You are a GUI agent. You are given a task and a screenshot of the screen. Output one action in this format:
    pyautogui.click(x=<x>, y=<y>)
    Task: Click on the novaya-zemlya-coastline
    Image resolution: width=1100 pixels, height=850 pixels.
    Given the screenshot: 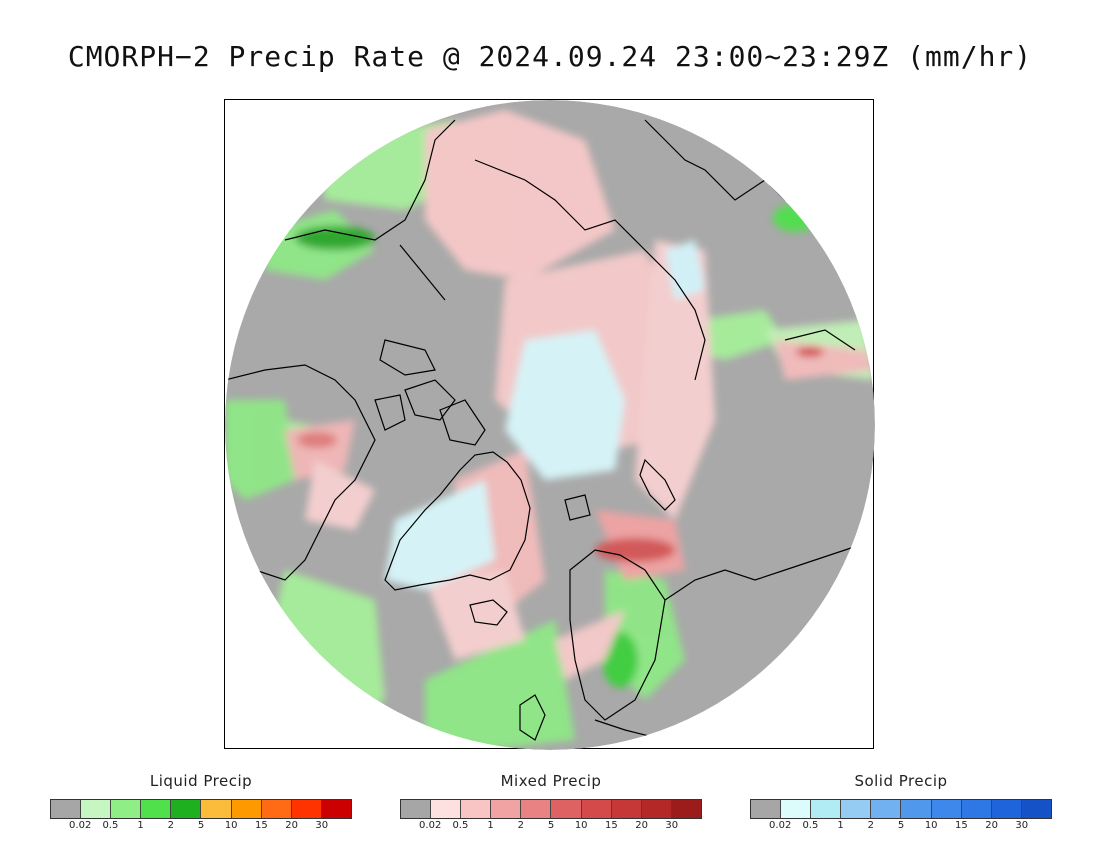 What is the action you would take?
    pyautogui.click(x=657, y=484)
    